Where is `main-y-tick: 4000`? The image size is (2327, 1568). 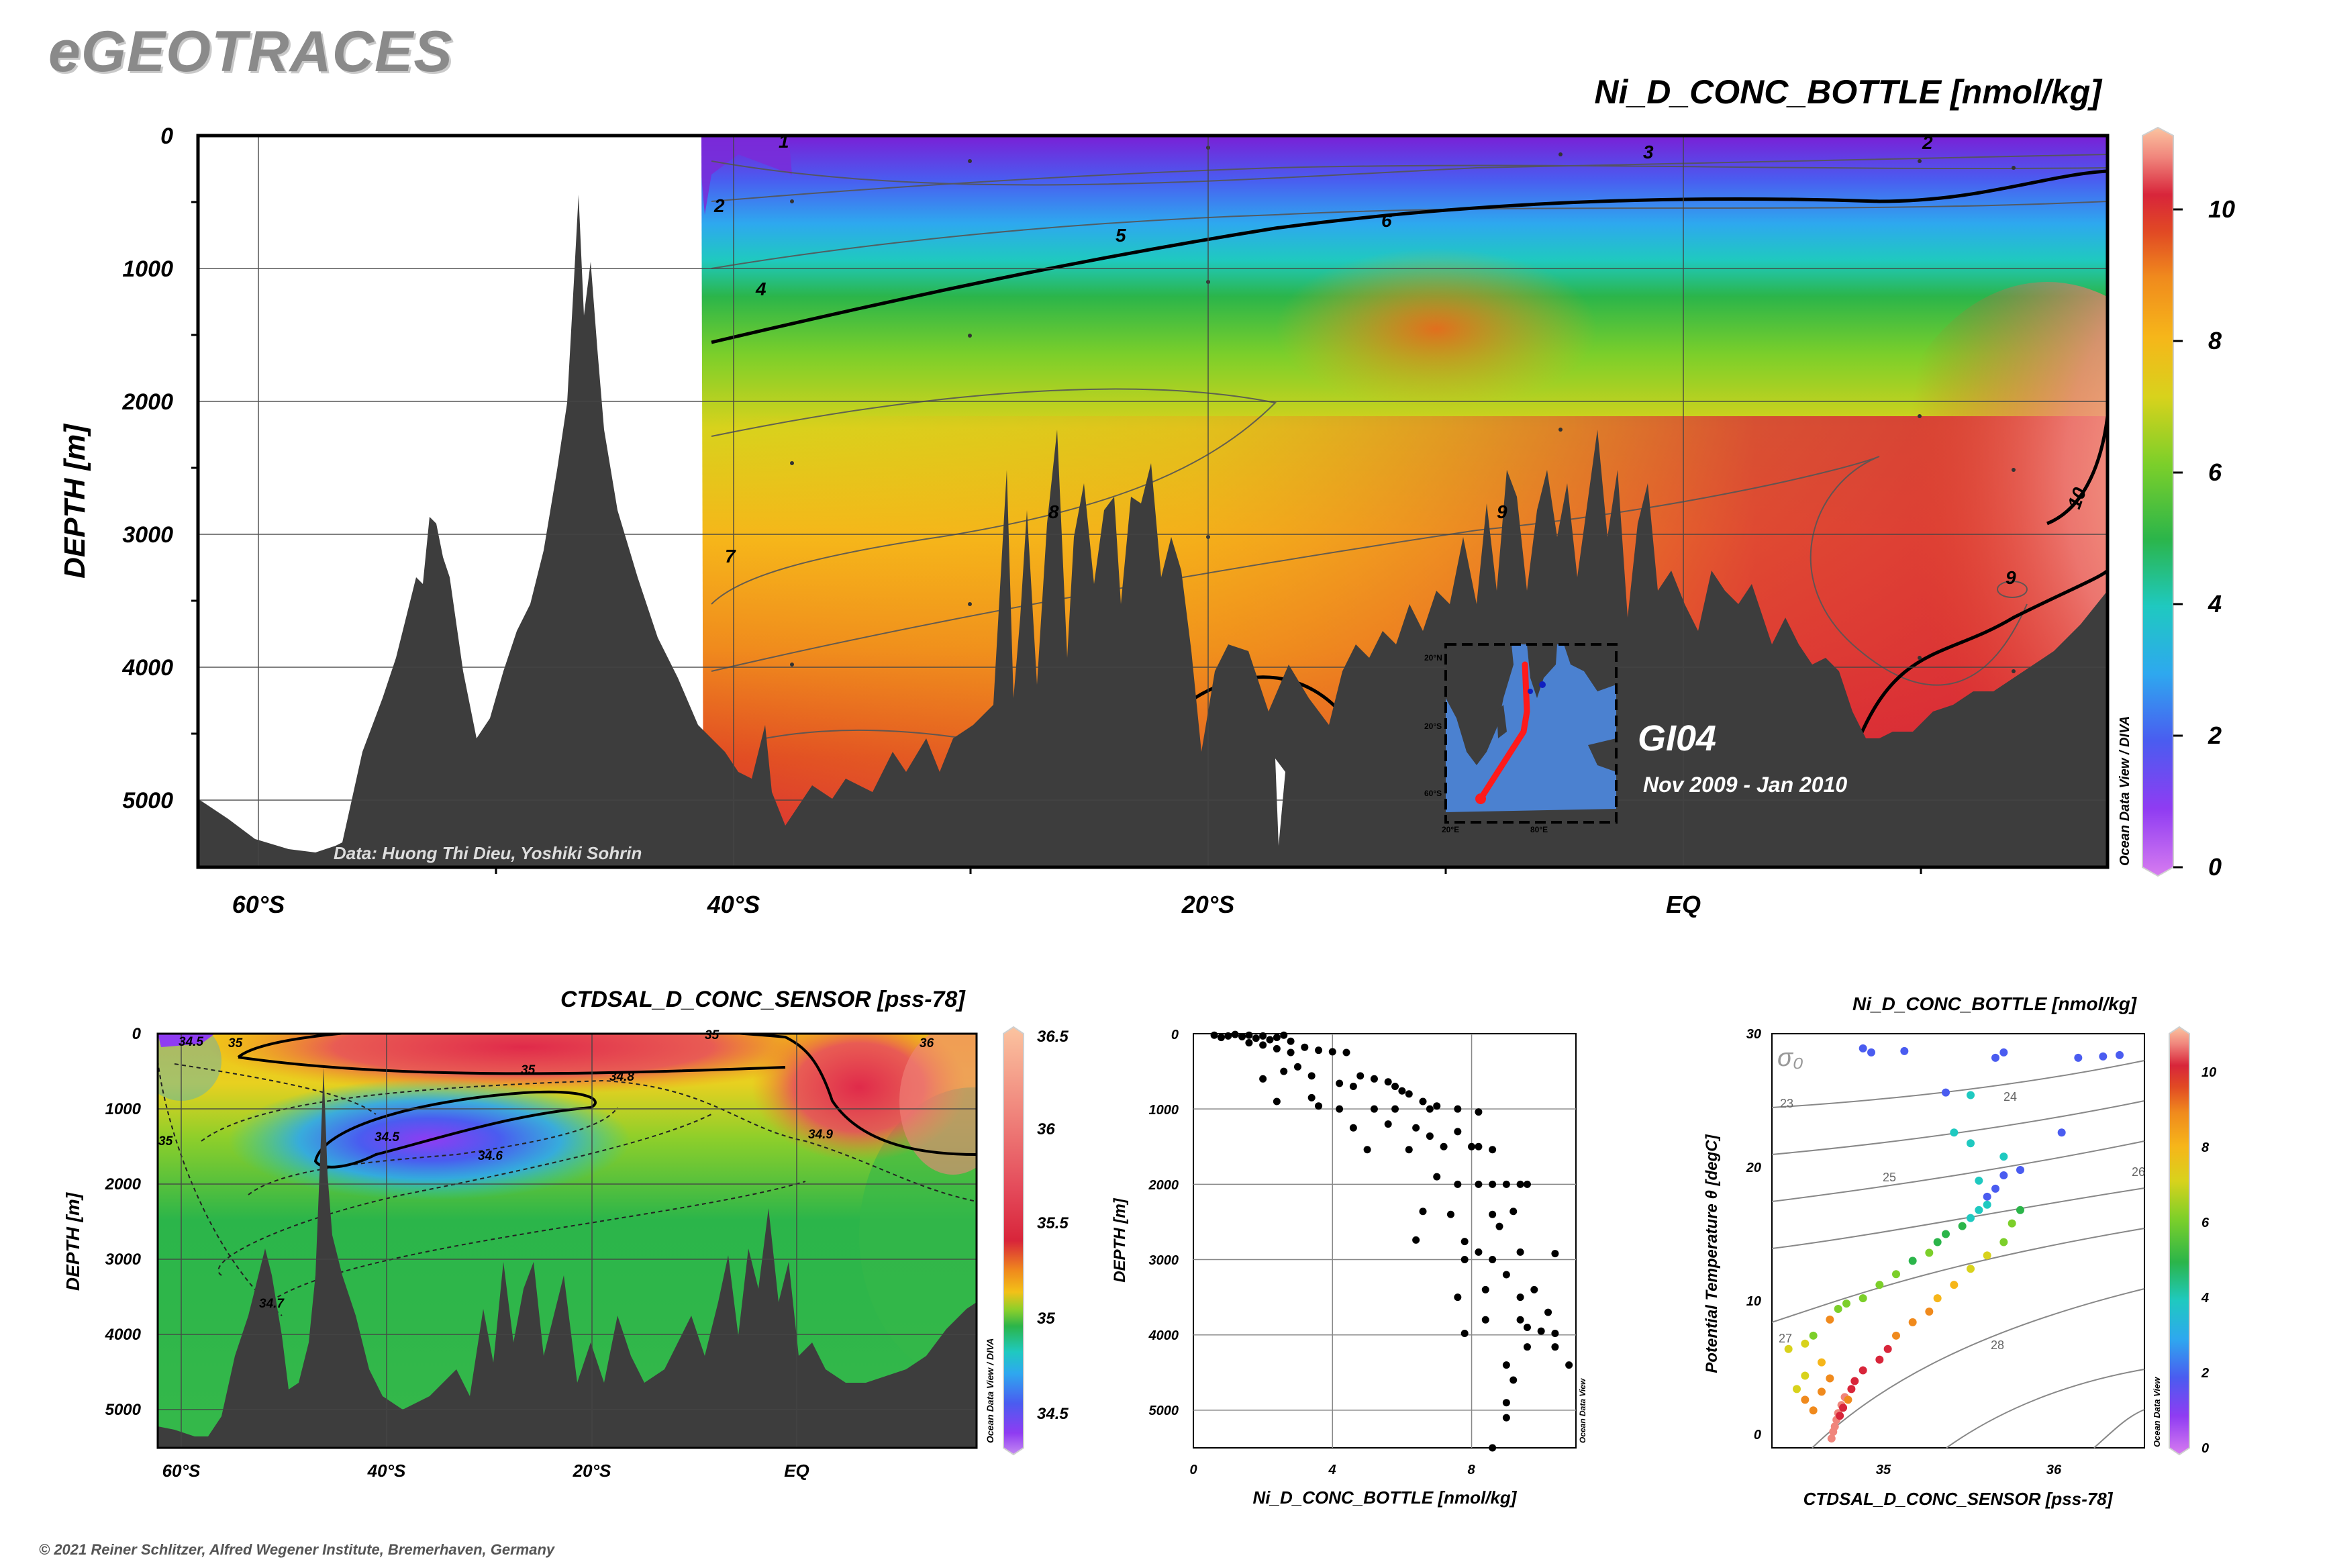
main-y-tick: 4000 is located at coordinates (147, 668).